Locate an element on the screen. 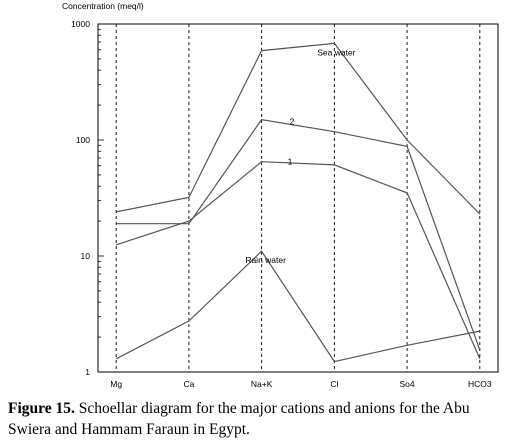 This screenshot has height=447, width=512. series-label: Sea water is located at coordinates (336, 52).